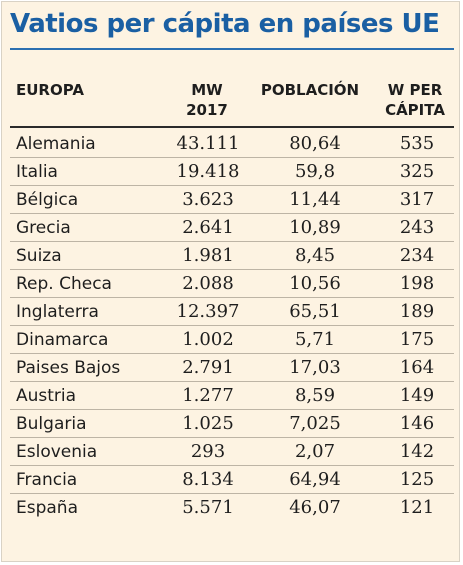 The height and width of the screenshot is (565, 463). Describe the element at coordinates (39, 256) in the screenshot. I see `cell-country: Suiza` at that location.